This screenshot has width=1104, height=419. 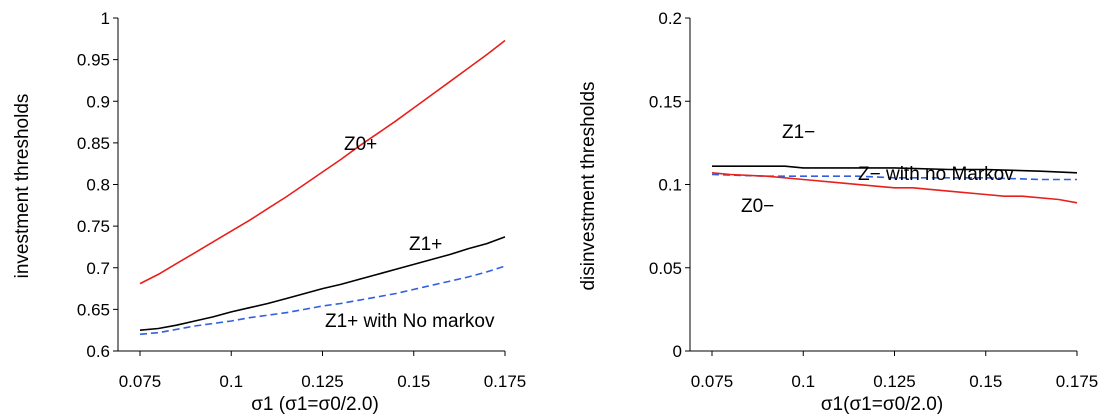 I want to click on y-tick-label: 0.75, so click(x=93, y=226).